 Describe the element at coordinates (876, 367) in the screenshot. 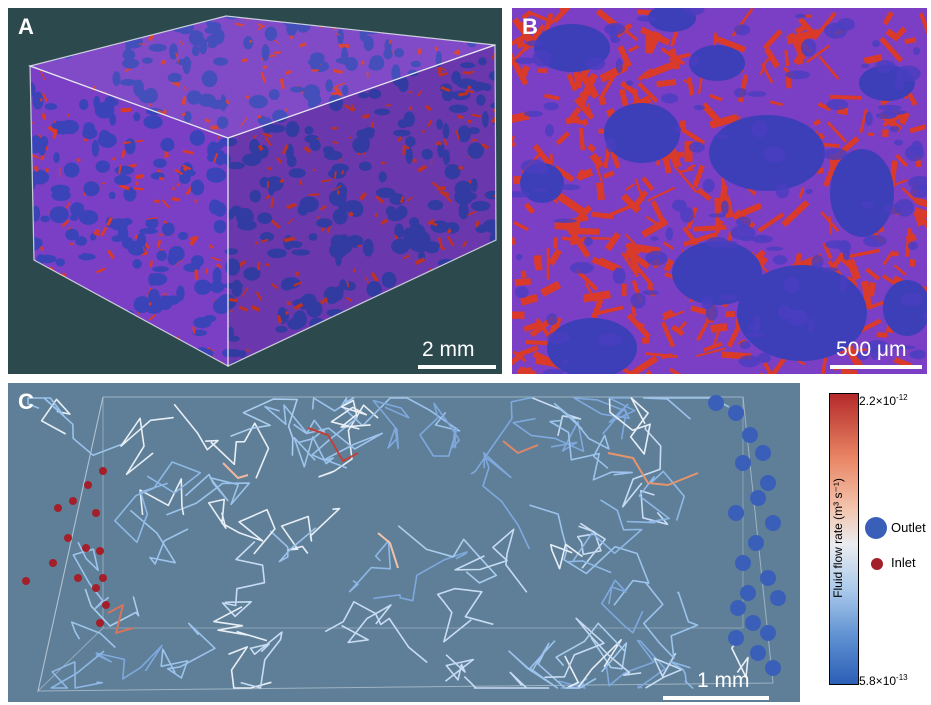

I see `panel-b-scale-line` at that location.